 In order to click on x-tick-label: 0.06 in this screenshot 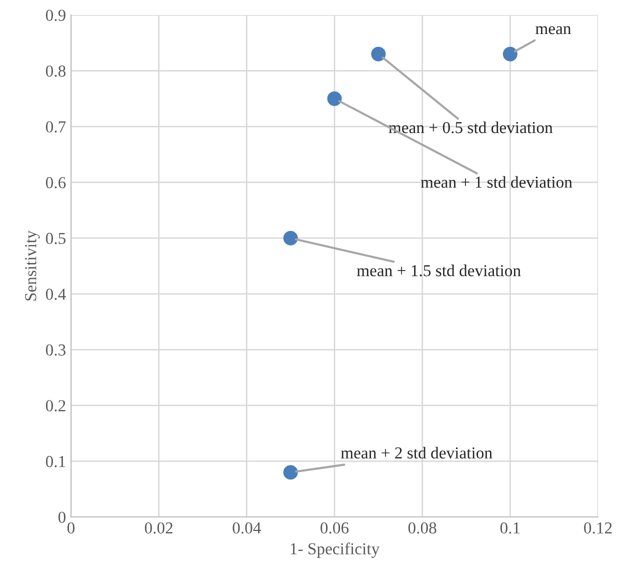, I will do `click(334, 528)`.